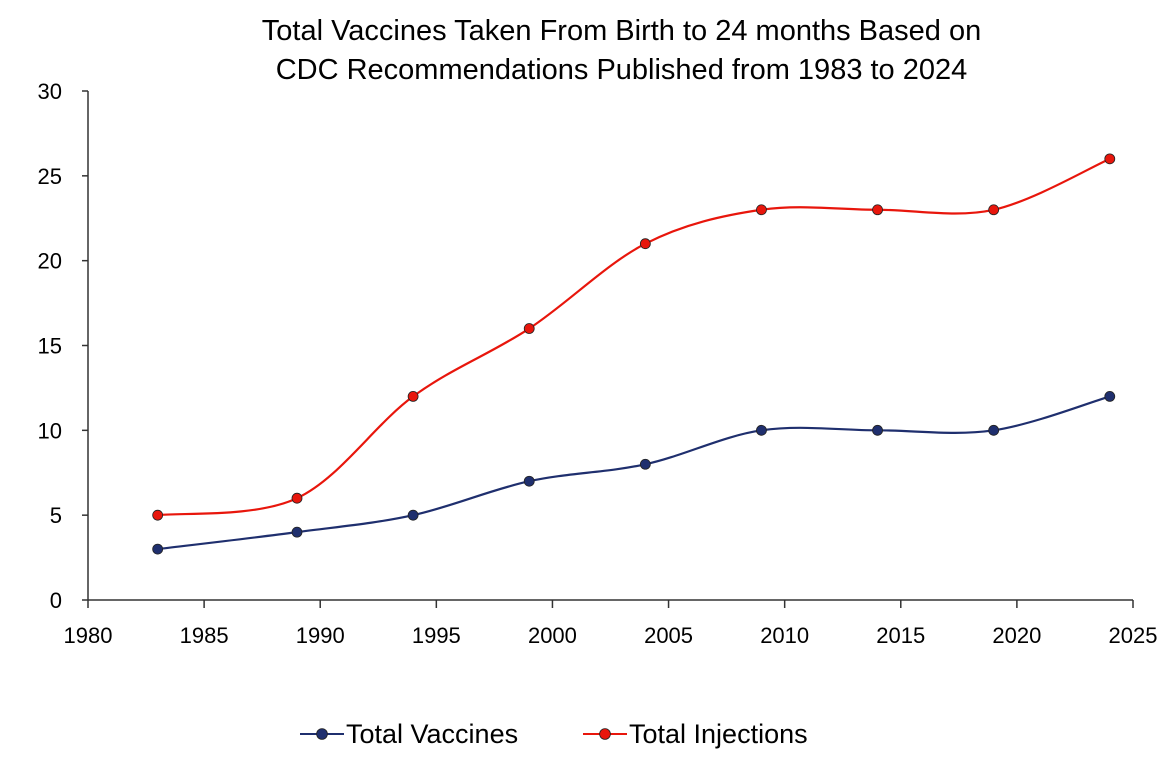  Describe the element at coordinates (552, 635) in the screenshot. I see `x-tick-label: 2000` at that location.